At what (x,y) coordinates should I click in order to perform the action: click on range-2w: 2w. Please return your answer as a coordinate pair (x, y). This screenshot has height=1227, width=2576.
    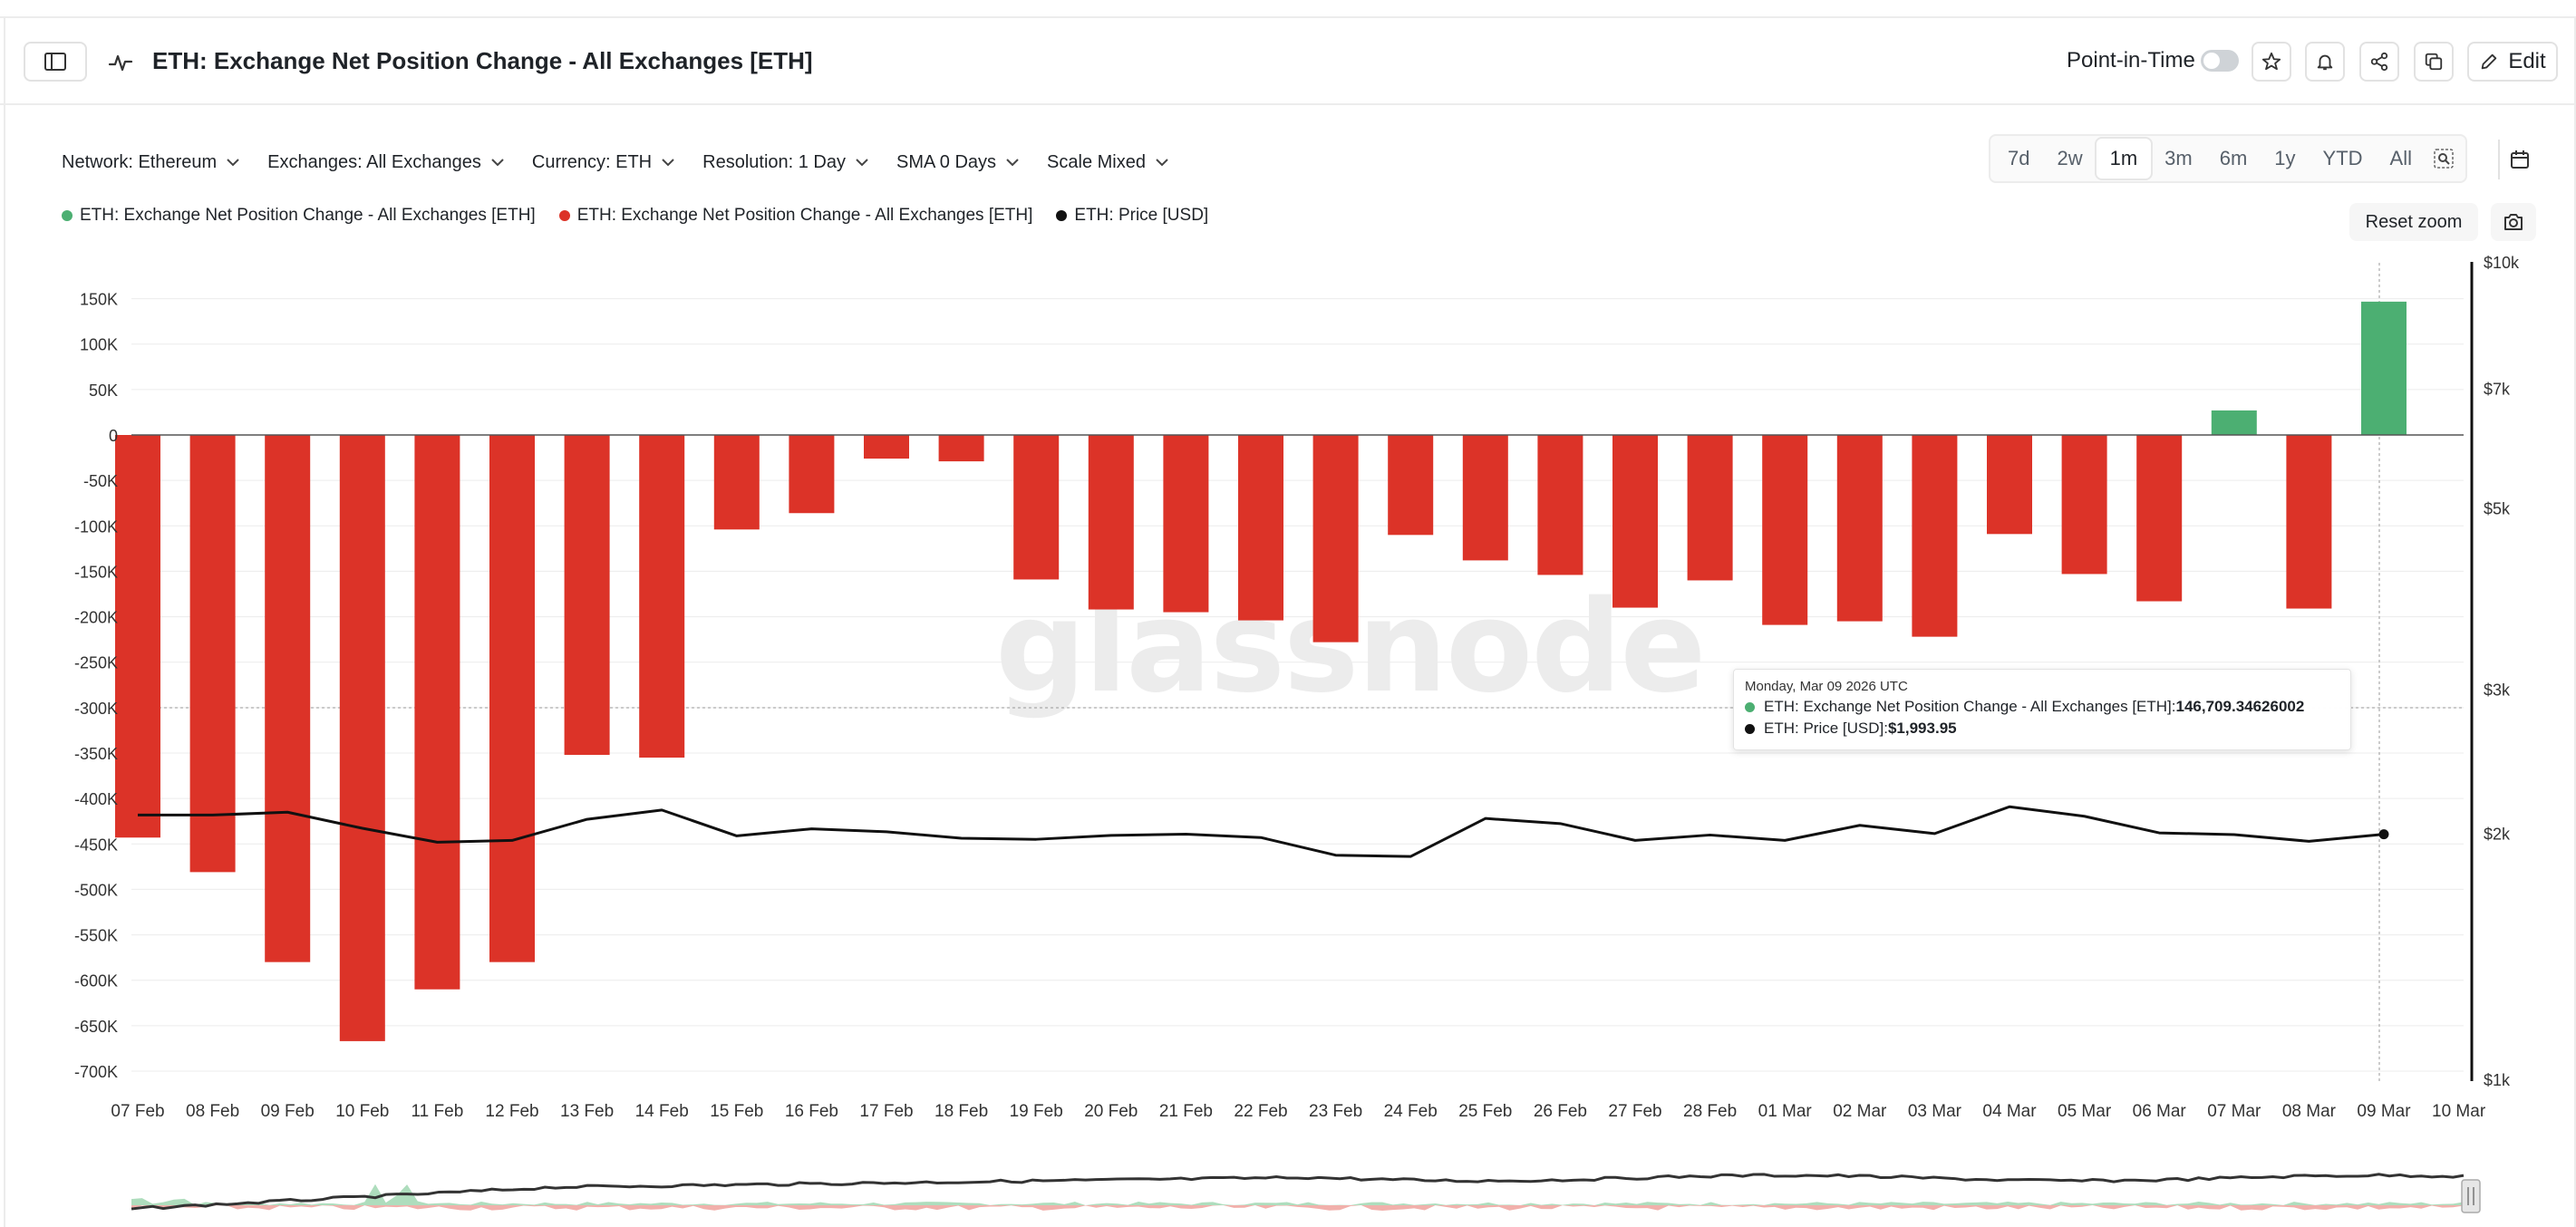
    Looking at the image, I should click on (2070, 158).